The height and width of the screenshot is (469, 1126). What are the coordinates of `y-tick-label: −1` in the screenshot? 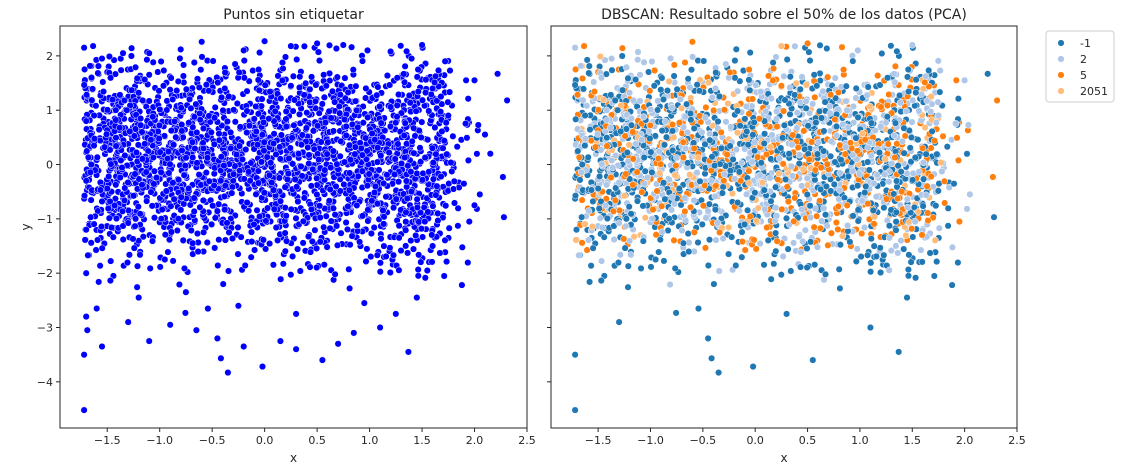 It's located at (45, 219).